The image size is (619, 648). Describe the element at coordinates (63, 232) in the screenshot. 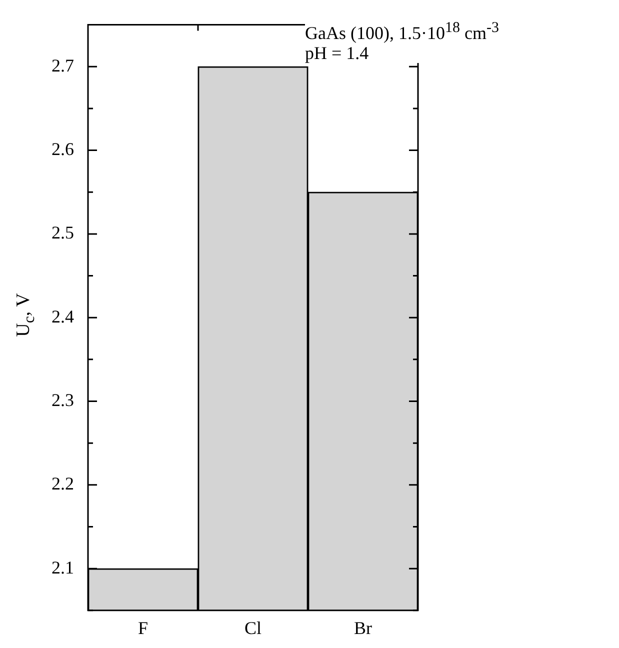

I see `y-tick-label: 2.5` at that location.